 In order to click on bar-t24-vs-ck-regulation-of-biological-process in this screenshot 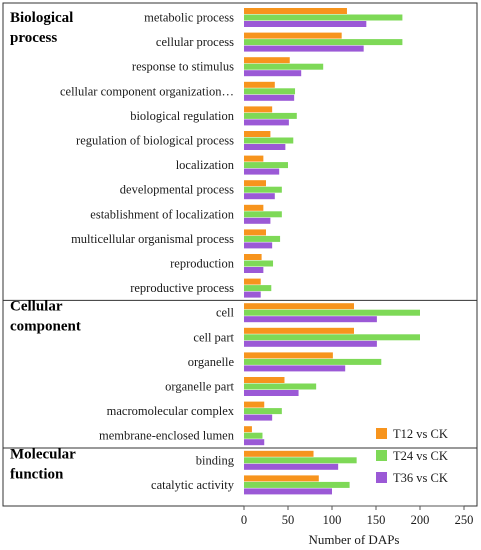, I will do `click(269, 140)`.